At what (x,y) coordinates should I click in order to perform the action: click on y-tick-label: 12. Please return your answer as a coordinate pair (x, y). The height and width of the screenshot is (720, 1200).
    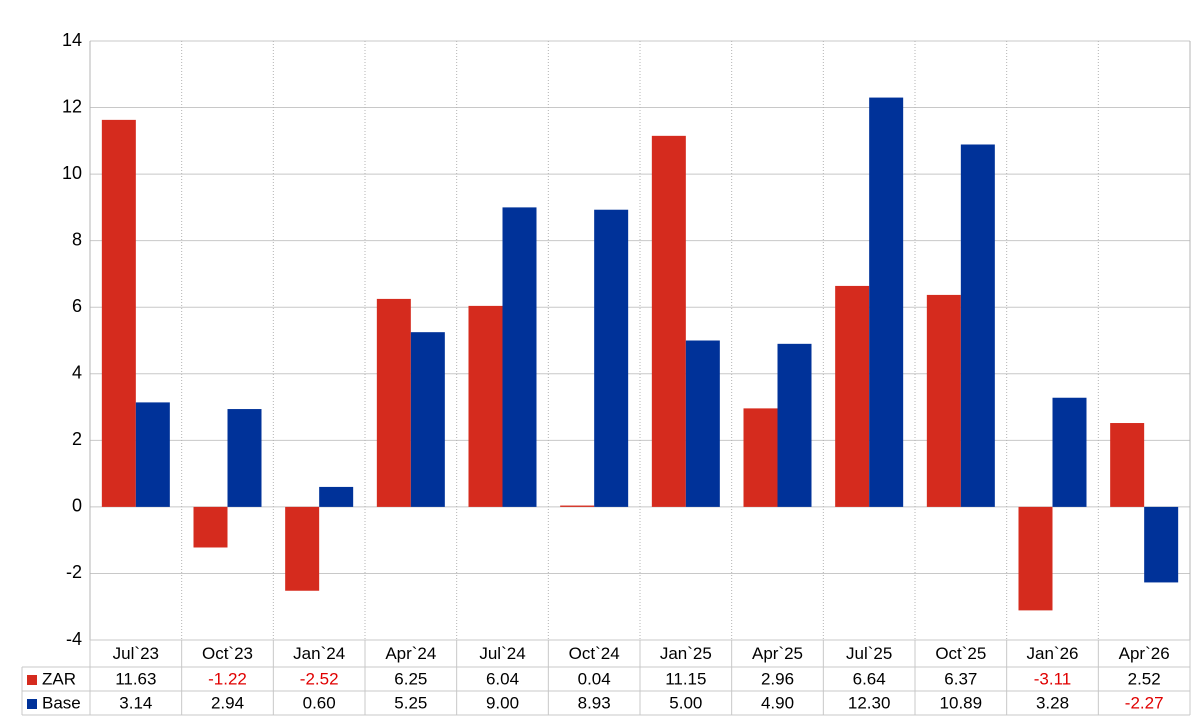
    Looking at the image, I should click on (72, 106).